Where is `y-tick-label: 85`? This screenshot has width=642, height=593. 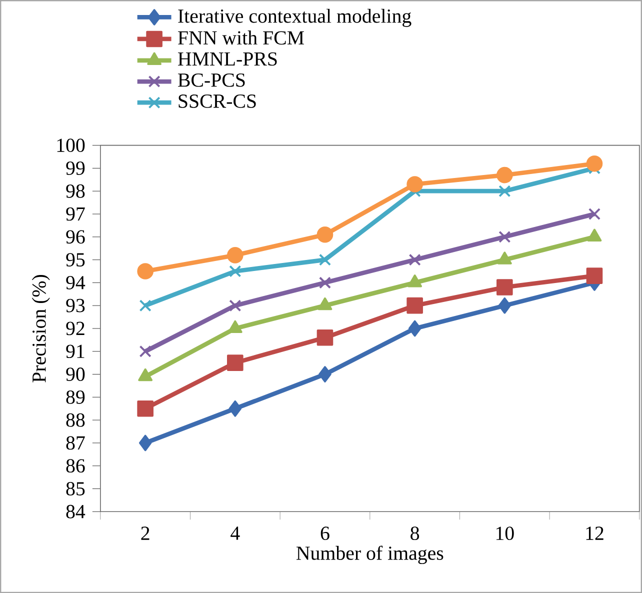 y-tick-label: 85 is located at coordinates (75, 489).